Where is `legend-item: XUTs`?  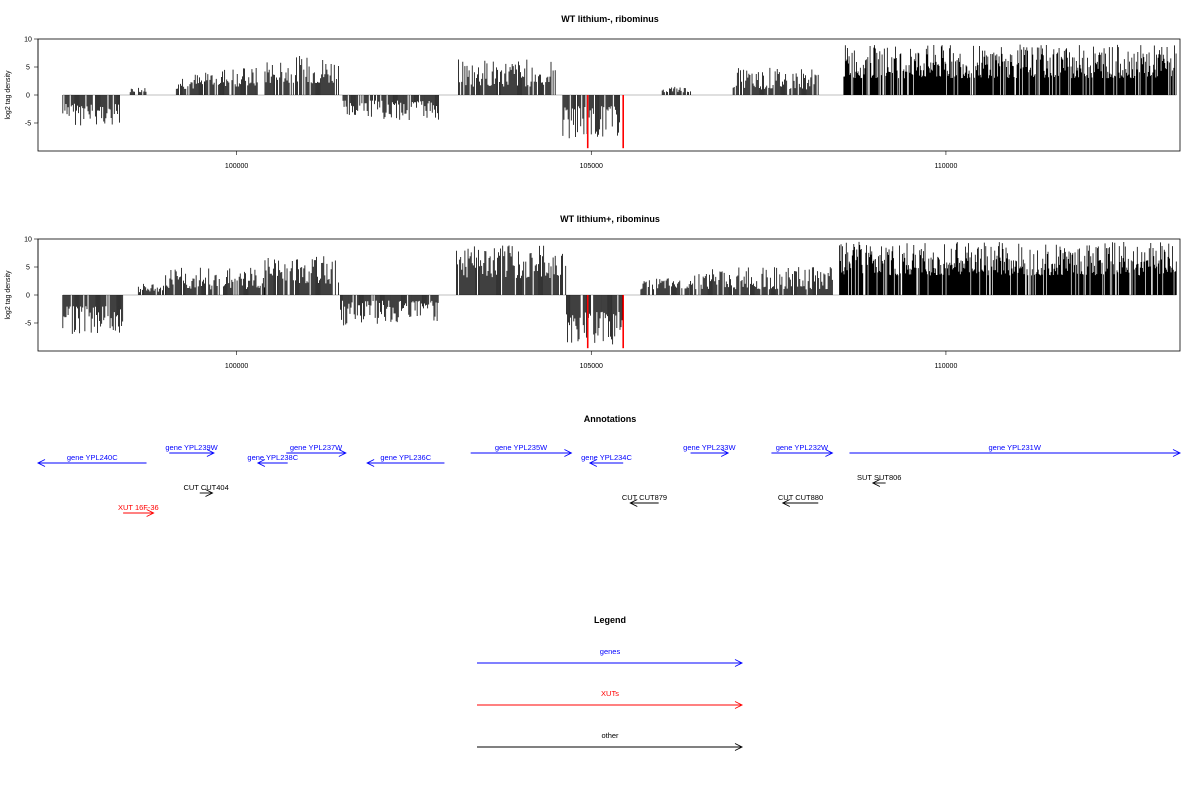 legend-item: XUTs is located at coordinates (610, 699).